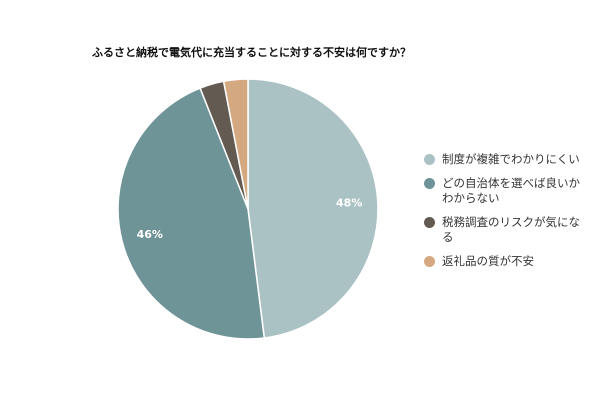  What do you see at coordinates (349, 203) in the screenshot?
I see `slice-value-label: 48%` at bounding box center [349, 203].